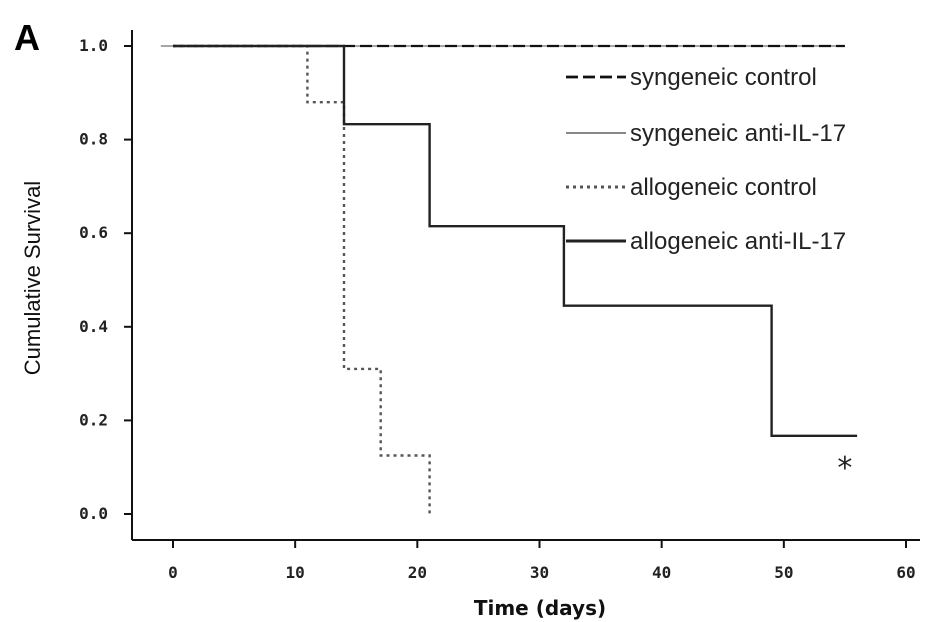 Image resolution: width=936 pixels, height=622 pixels. I want to click on y-tick-label: 1.0, so click(93, 45).